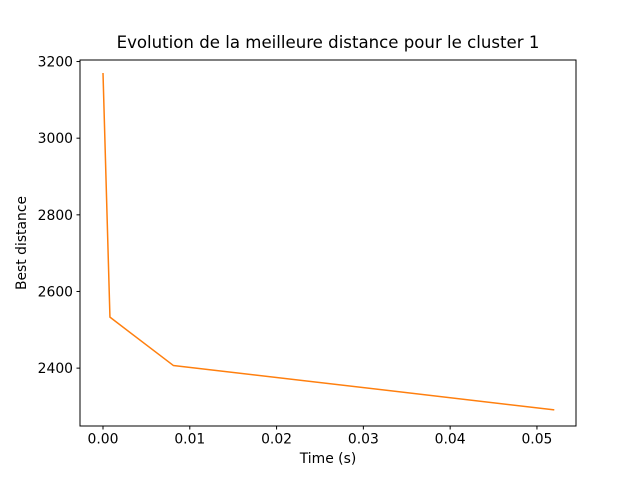 The height and width of the screenshot is (480, 640). I want to click on y-tick-label: 2600, so click(55, 292).